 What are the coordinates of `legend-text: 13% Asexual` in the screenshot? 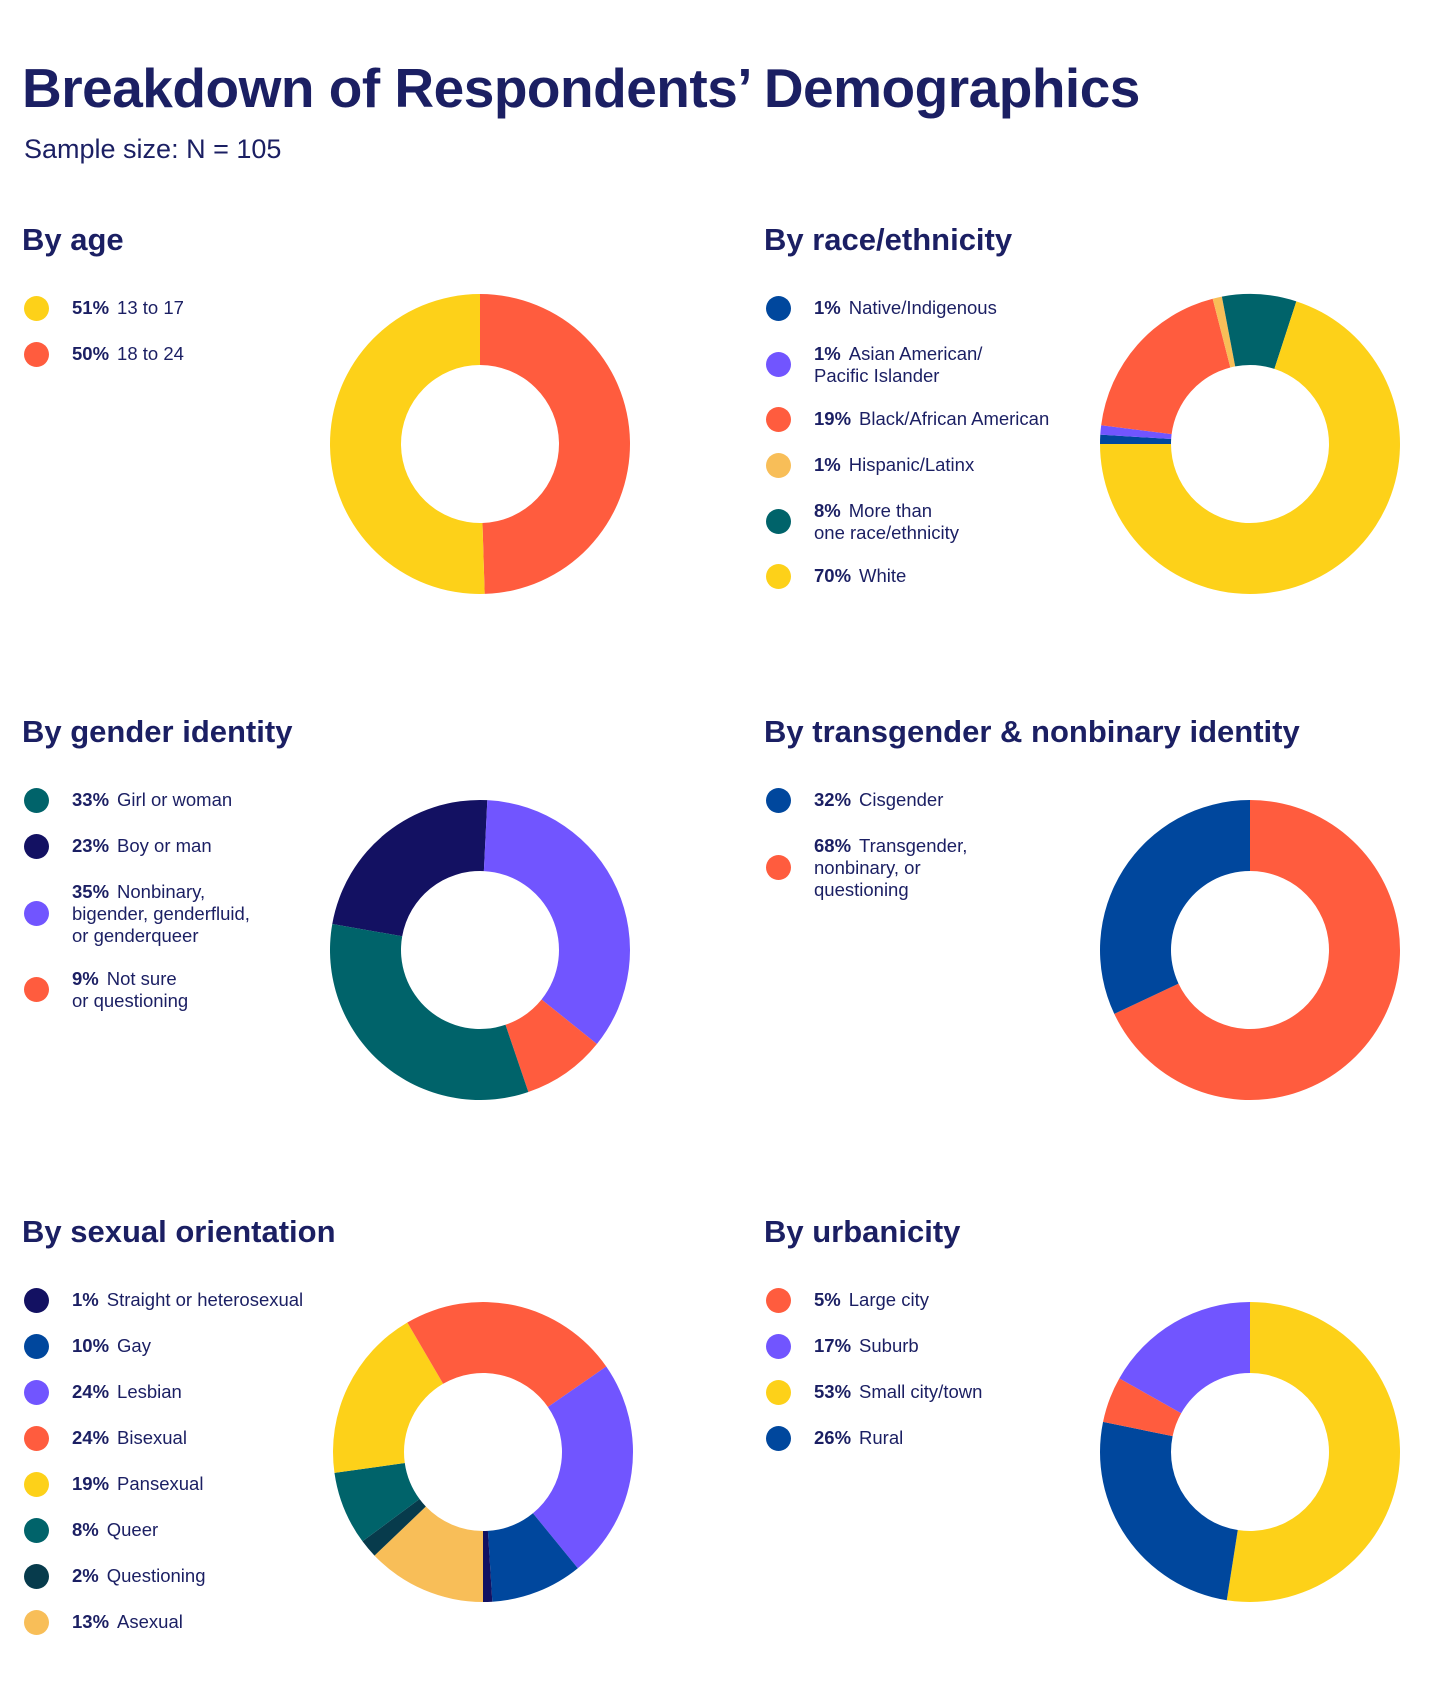 It's located at (187, 1620).